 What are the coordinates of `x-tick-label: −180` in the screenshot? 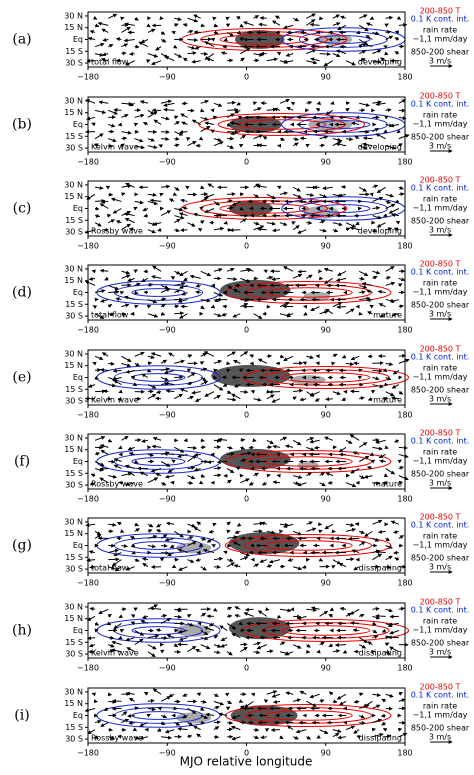 It's located at (88, 162).